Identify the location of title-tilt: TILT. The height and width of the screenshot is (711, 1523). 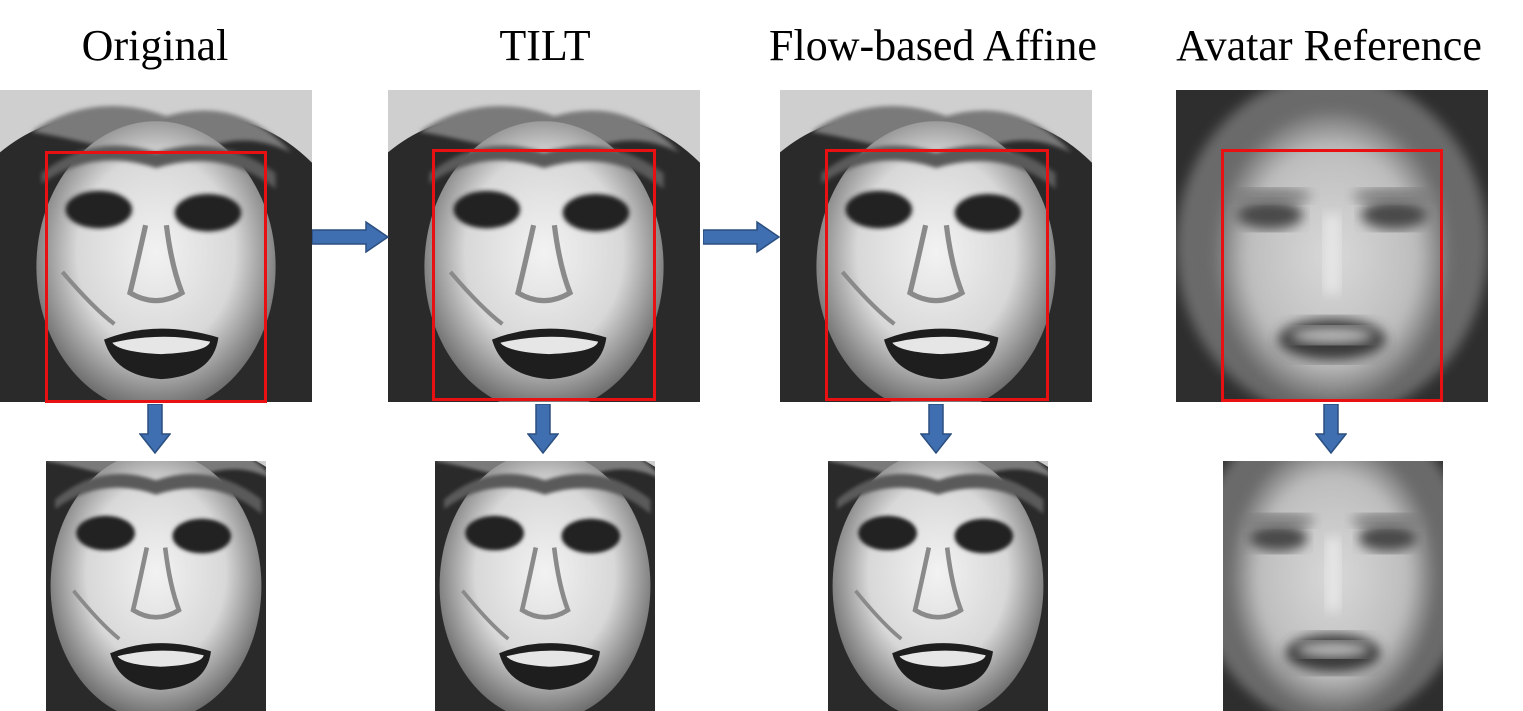
(545, 45).